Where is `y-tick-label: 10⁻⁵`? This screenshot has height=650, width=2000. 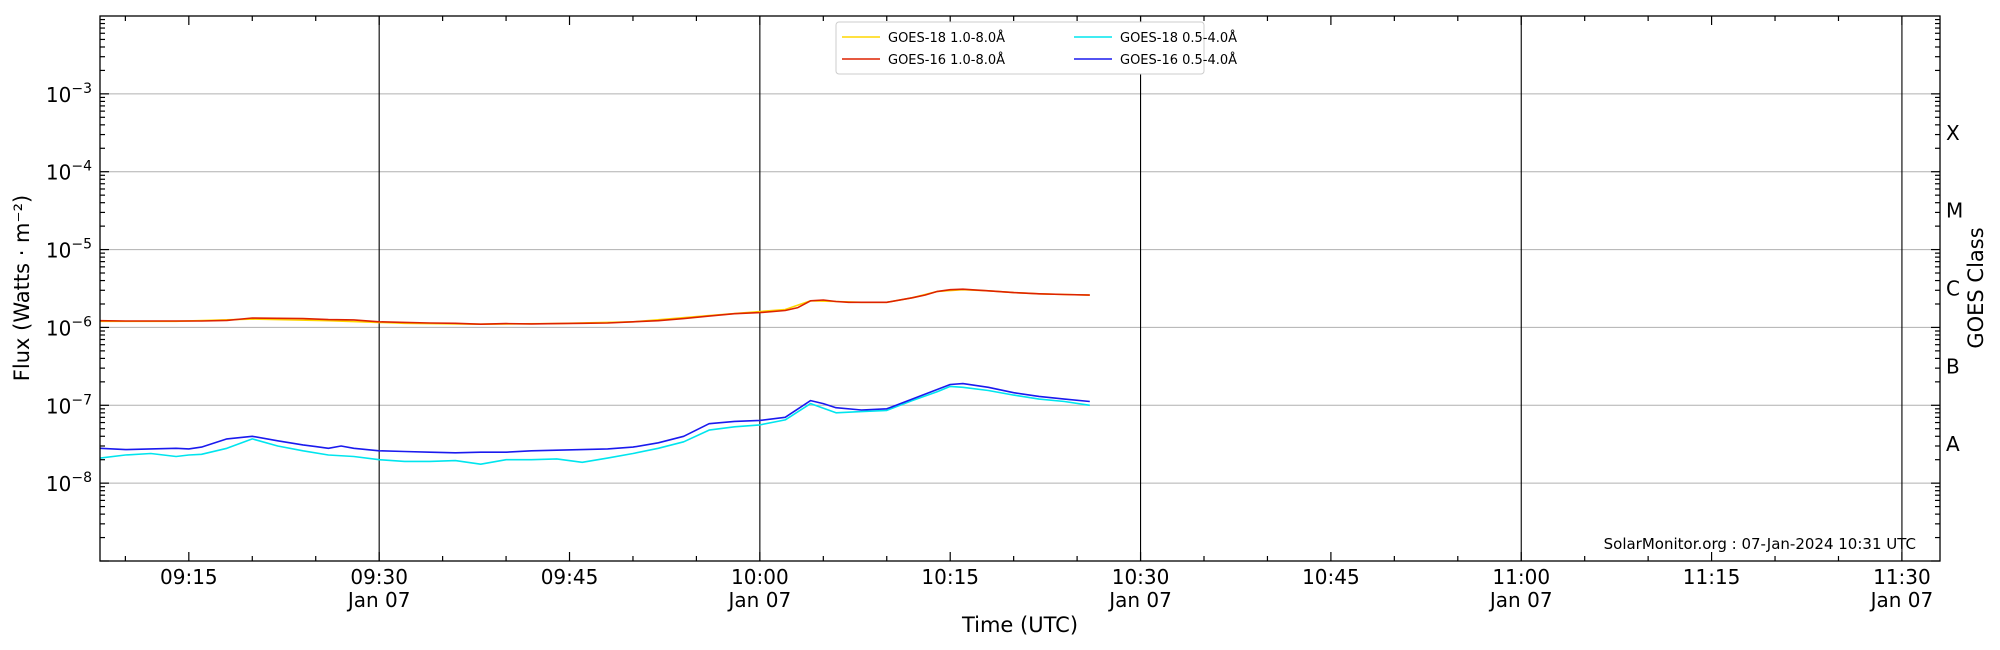 y-tick-label: 10⁻⁵ is located at coordinates (69, 250).